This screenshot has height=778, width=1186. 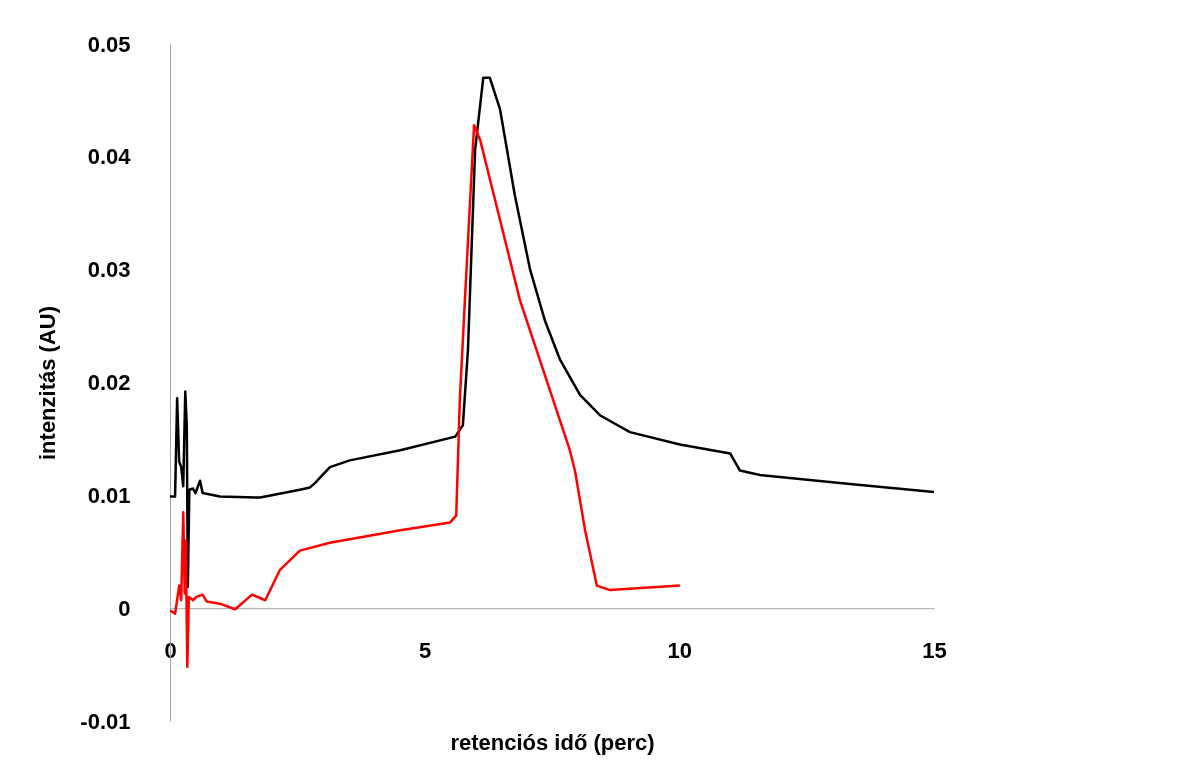 What do you see at coordinates (109, 495) in the screenshot?
I see `y-tick-label: 0.01` at bounding box center [109, 495].